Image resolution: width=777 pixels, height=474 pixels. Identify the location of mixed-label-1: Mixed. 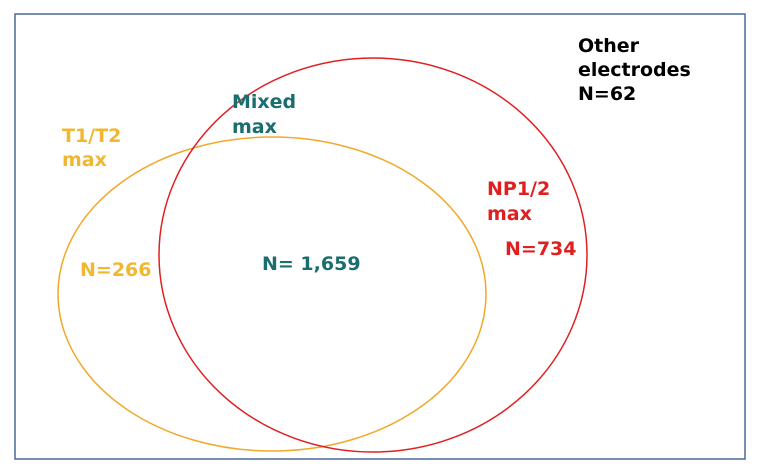
(264, 102).